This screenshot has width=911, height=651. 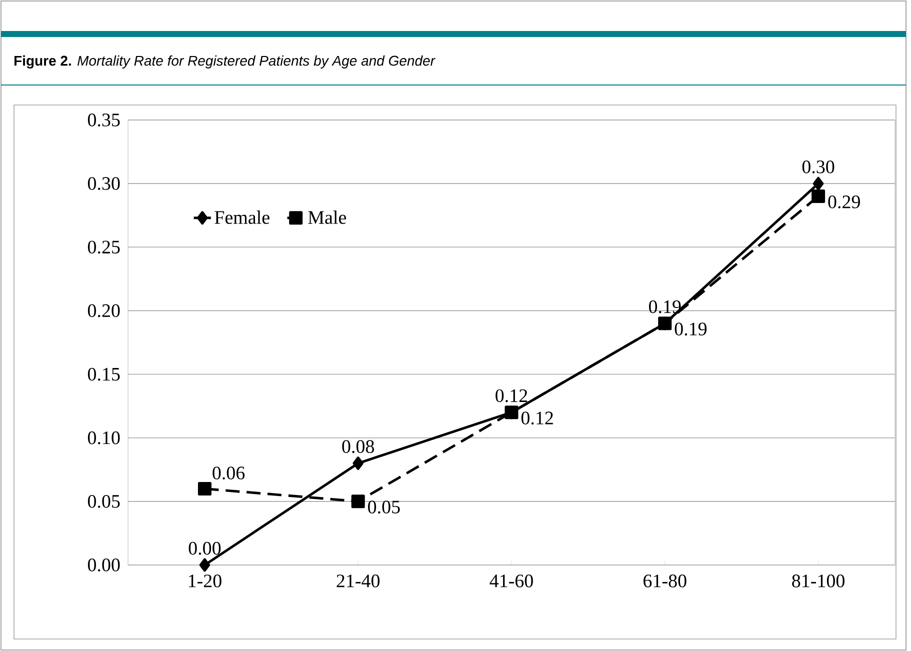 What do you see at coordinates (327, 217) in the screenshot?
I see `legend-label: Male` at bounding box center [327, 217].